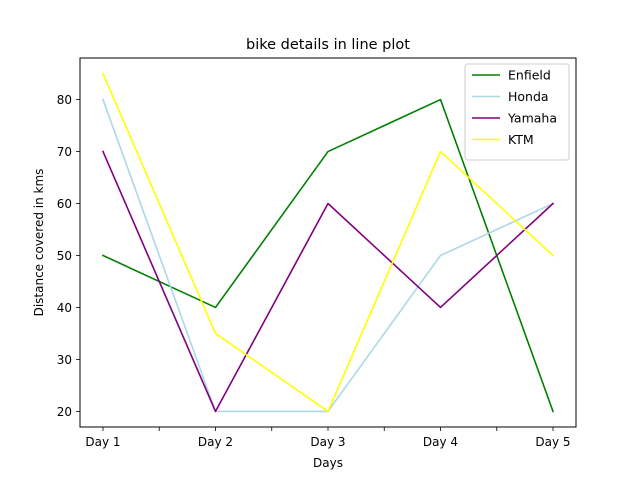 This screenshot has height=480, width=640. Describe the element at coordinates (215, 442) in the screenshot. I see `x-tick-label: Day 2` at that location.